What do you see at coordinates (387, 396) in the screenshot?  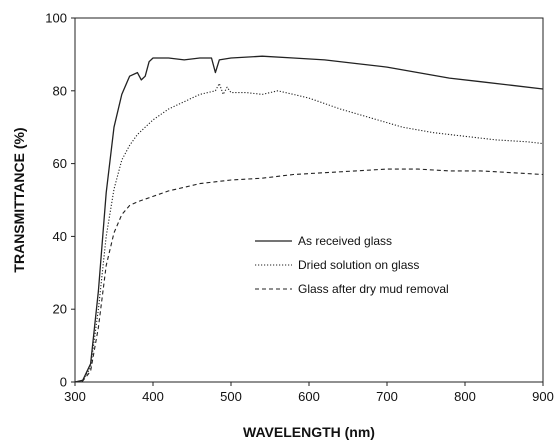 I see `x-tick-label: 700` at bounding box center [387, 396].